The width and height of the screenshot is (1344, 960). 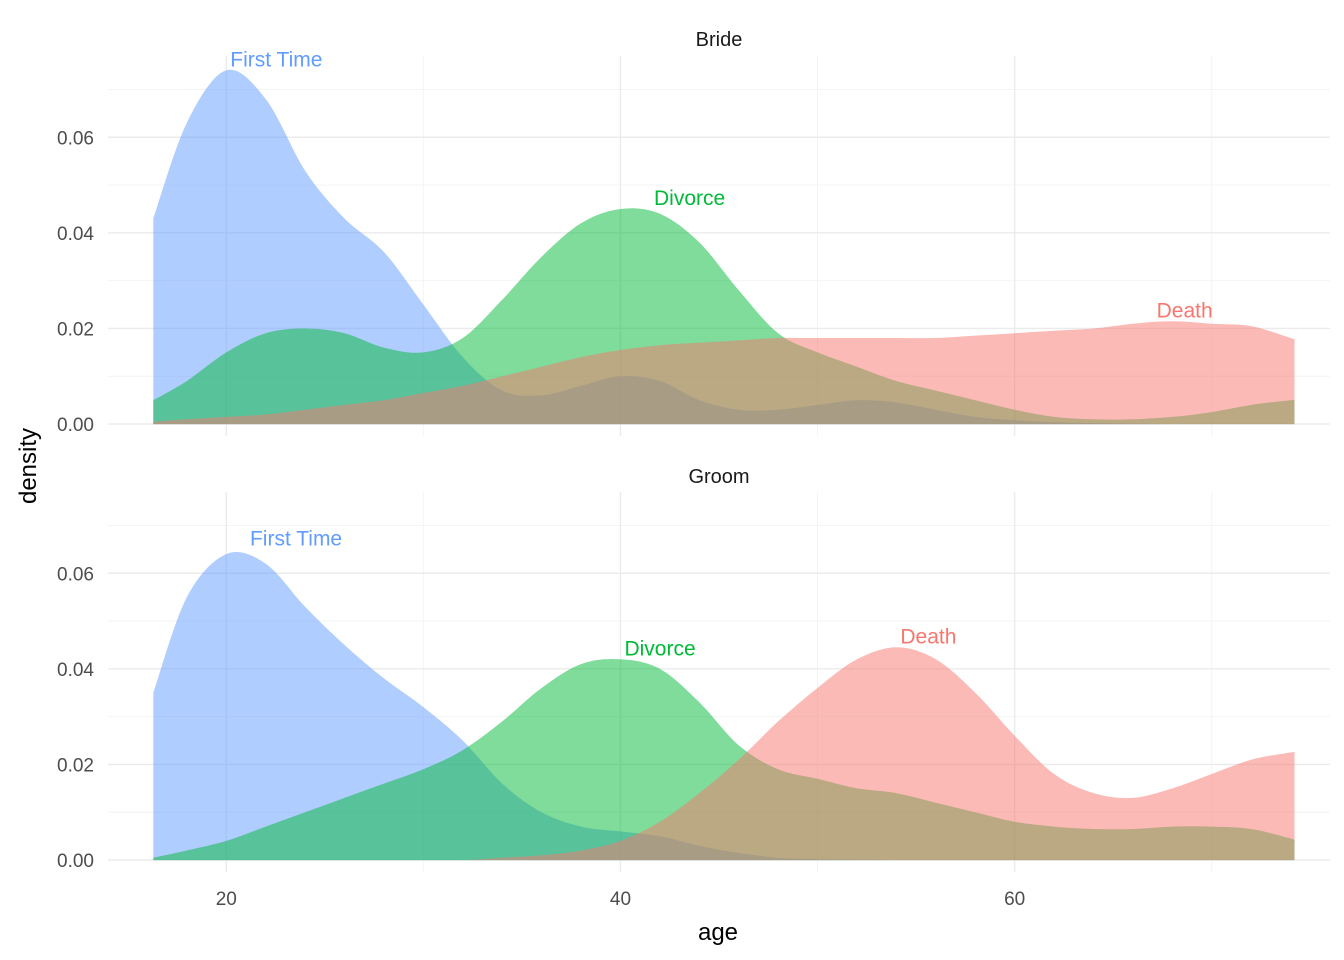 What do you see at coordinates (226, 899) in the screenshot?
I see `x-tick-label: 20` at bounding box center [226, 899].